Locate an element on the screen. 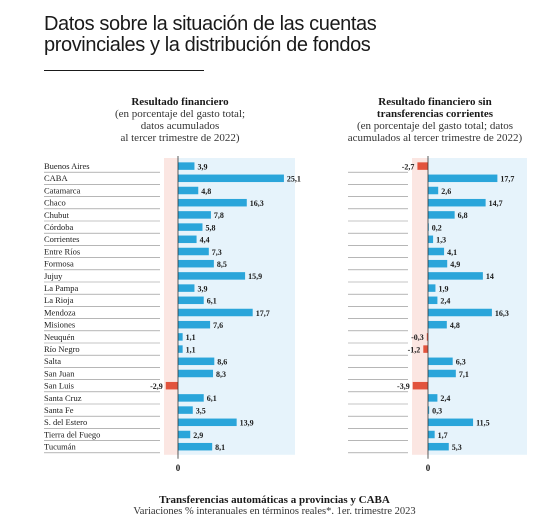  value-label: 7,1 is located at coordinates (464, 374).